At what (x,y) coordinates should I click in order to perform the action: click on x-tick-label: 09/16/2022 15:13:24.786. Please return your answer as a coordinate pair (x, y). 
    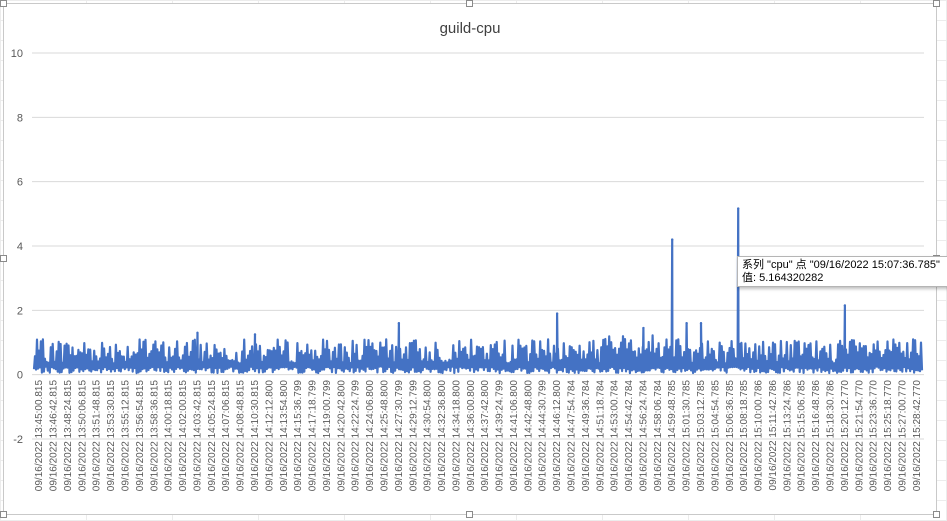
    Looking at the image, I should click on (787, 436).